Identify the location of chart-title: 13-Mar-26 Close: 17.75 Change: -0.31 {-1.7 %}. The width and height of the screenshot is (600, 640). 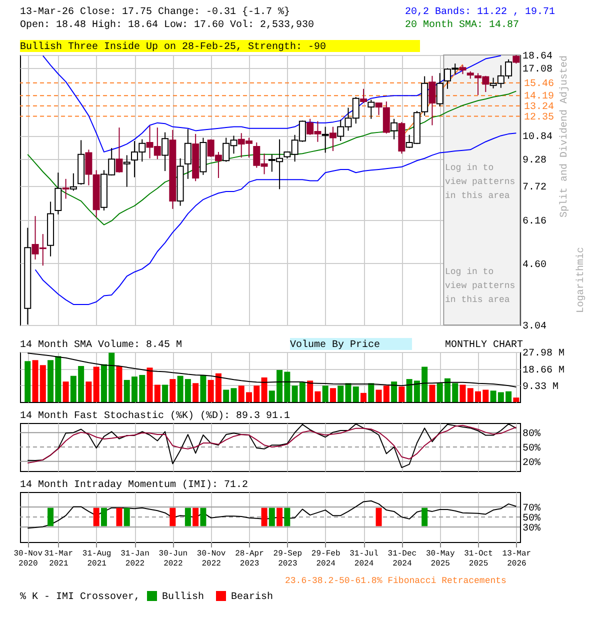
(155, 12).